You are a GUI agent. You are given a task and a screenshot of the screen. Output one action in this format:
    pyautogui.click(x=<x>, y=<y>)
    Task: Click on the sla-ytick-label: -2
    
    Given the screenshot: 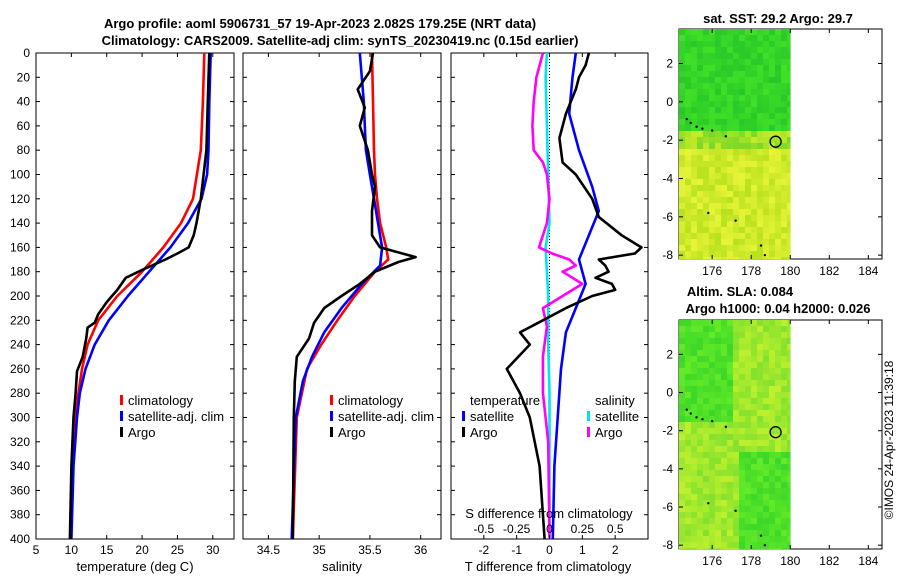 What is the action you would take?
    pyautogui.click(x=667, y=431)
    